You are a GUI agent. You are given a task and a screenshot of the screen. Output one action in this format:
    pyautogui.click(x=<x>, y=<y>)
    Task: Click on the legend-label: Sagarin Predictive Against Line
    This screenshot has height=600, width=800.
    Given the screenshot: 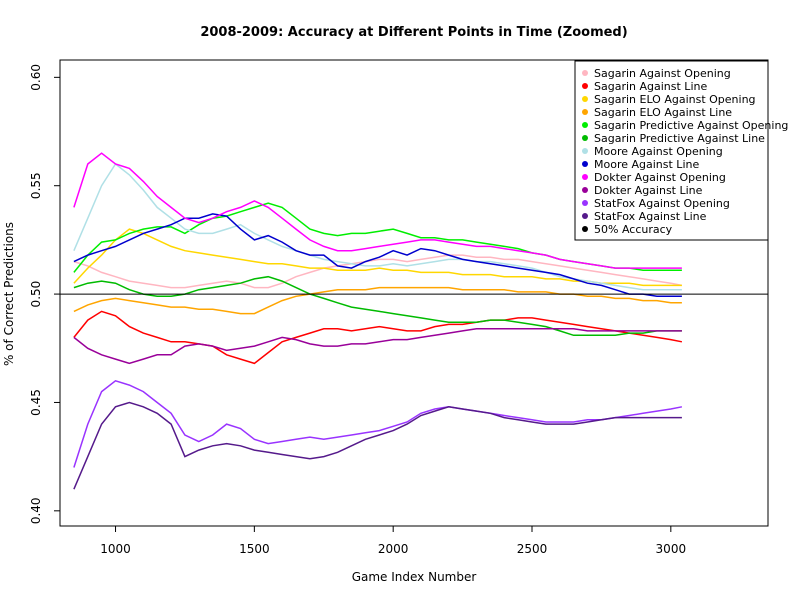 What is the action you would take?
    pyautogui.click(x=679, y=138)
    